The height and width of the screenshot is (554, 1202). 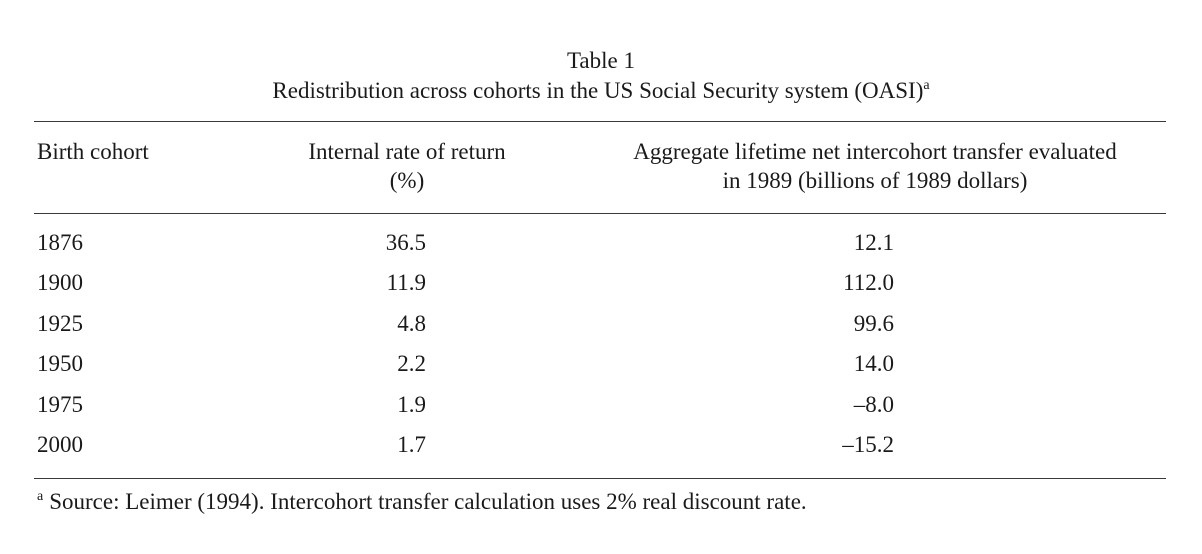 What do you see at coordinates (411, 364) in the screenshot?
I see `cell-internal-rate: 2.2` at bounding box center [411, 364].